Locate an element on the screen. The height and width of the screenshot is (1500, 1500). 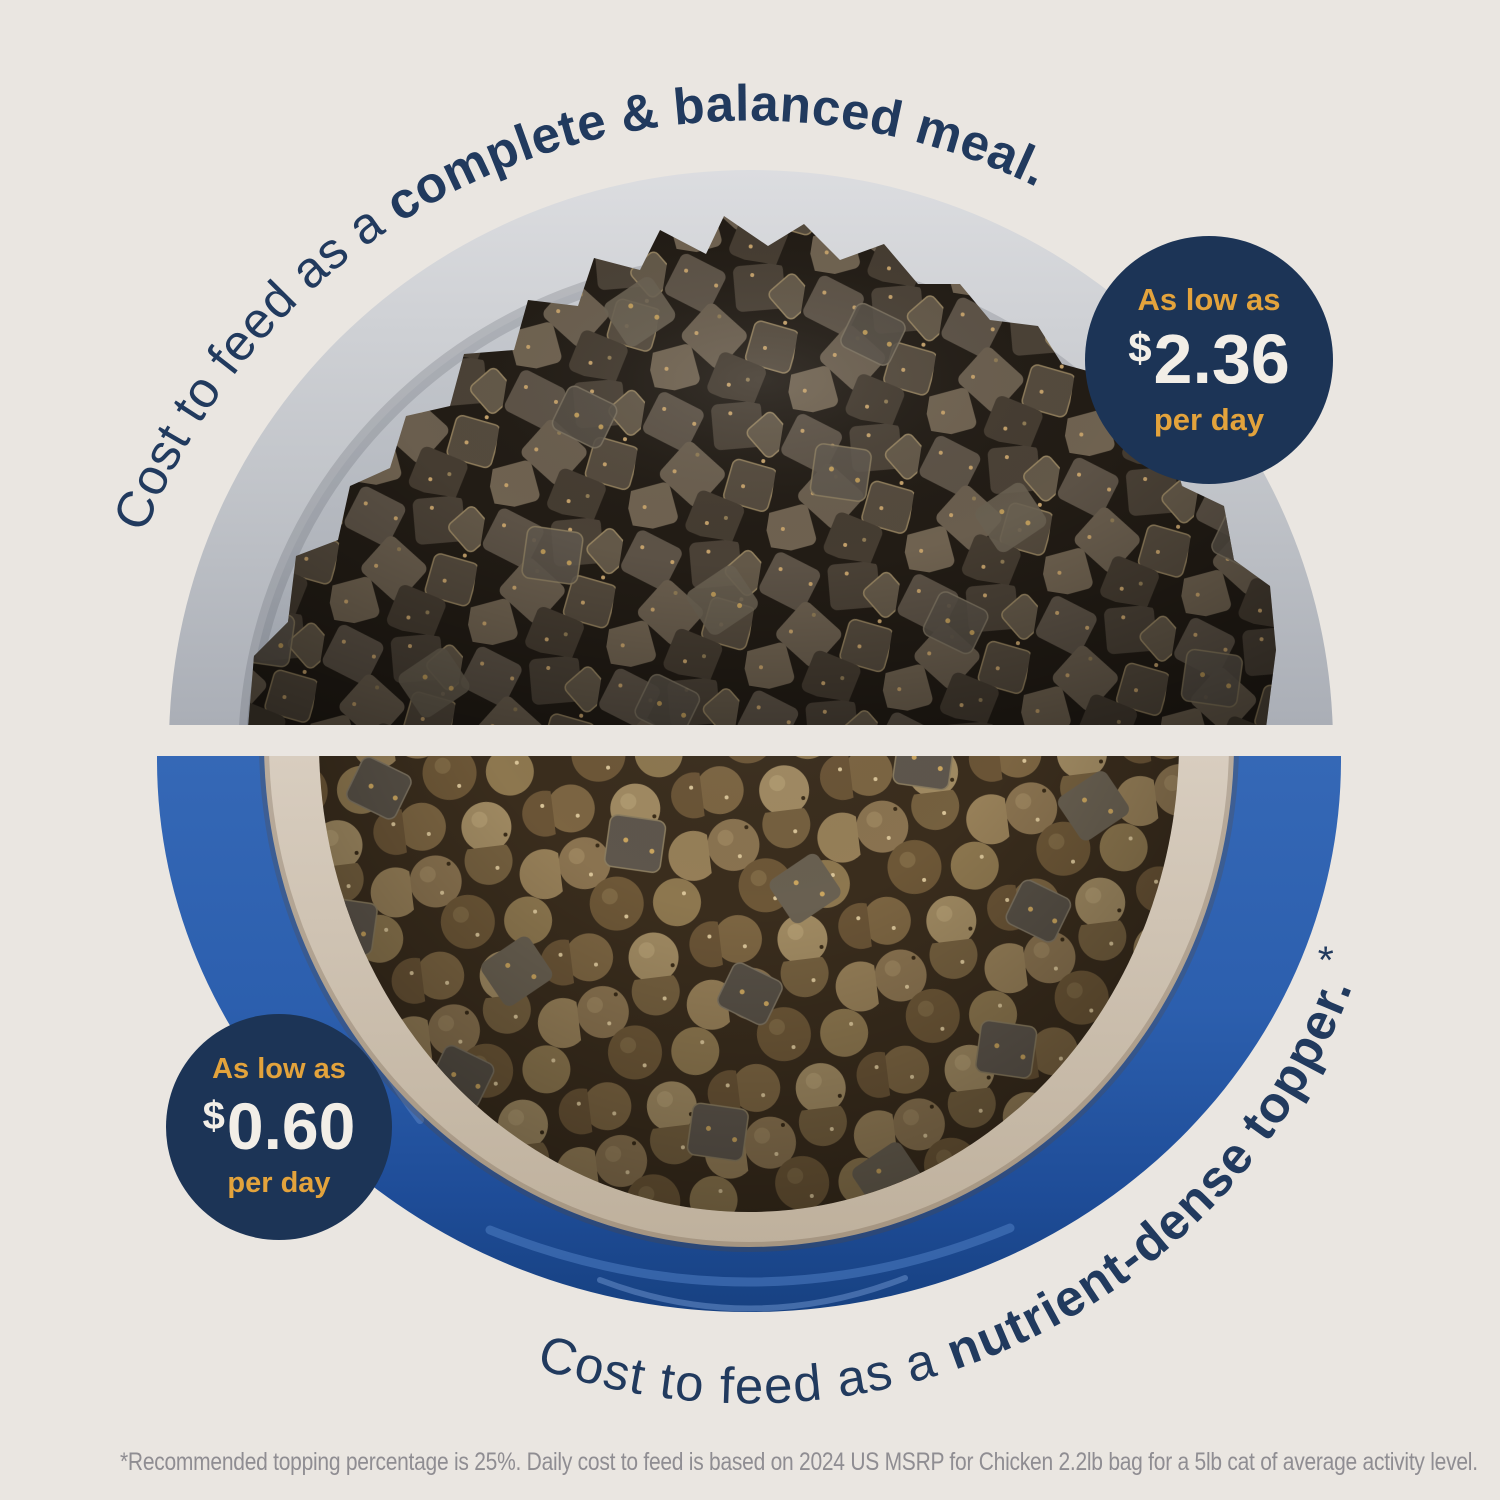
badge-amount: $2.36 is located at coordinates (1209, 359).